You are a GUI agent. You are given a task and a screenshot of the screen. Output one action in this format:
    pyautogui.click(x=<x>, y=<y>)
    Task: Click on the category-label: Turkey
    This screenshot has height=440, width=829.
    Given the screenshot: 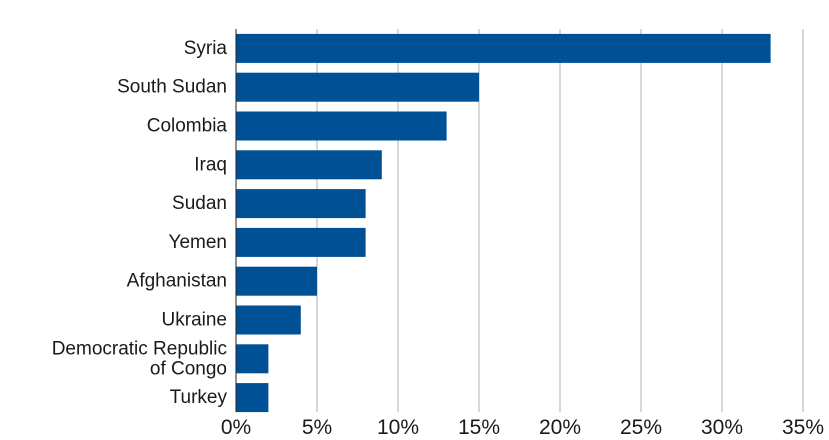 What is the action you would take?
    pyautogui.click(x=199, y=397)
    